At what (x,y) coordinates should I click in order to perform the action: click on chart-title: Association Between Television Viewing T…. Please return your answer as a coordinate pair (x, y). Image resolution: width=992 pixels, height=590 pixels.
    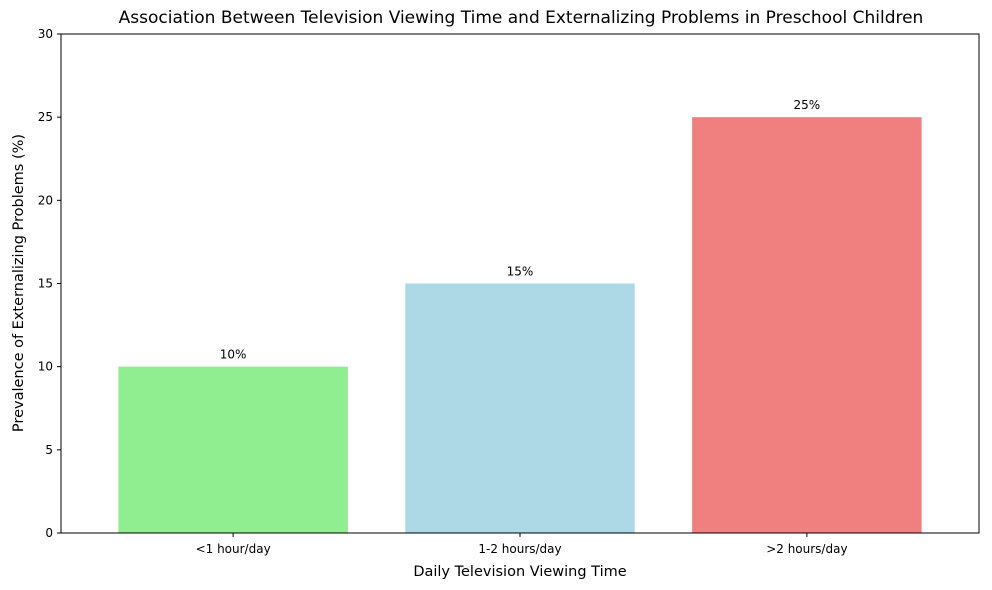
    Looking at the image, I should click on (521, 18).